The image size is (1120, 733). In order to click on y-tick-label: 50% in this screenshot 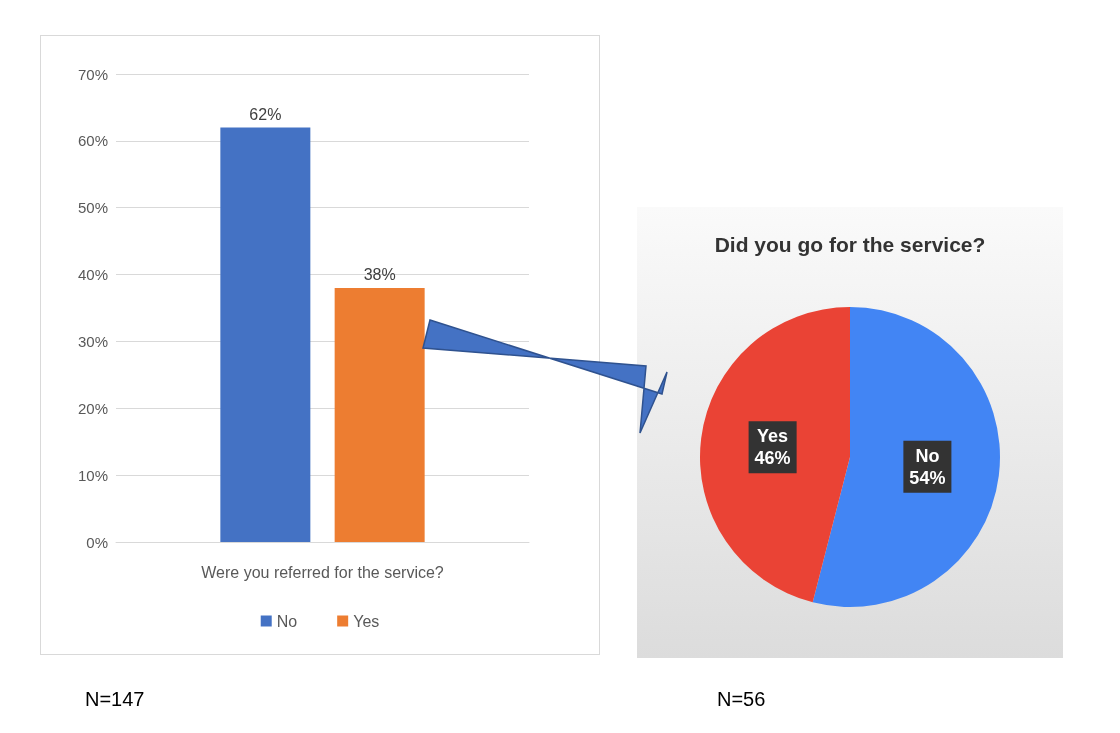, I will do `click(92, 208)`.